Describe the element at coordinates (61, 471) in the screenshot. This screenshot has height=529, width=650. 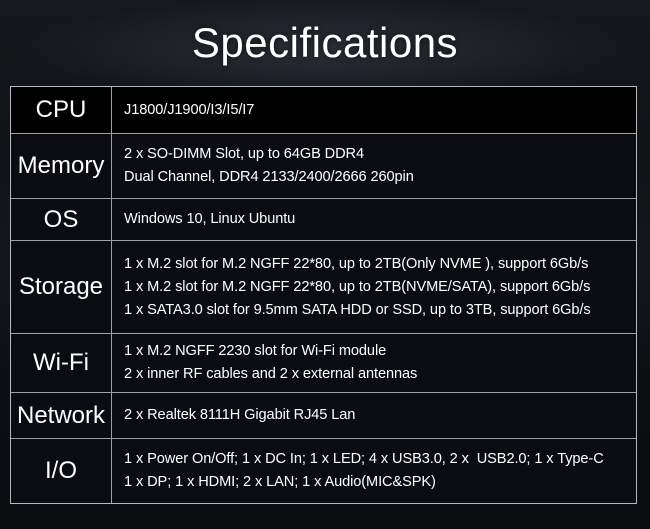
I see `spec-label-io: I/O` at that location.